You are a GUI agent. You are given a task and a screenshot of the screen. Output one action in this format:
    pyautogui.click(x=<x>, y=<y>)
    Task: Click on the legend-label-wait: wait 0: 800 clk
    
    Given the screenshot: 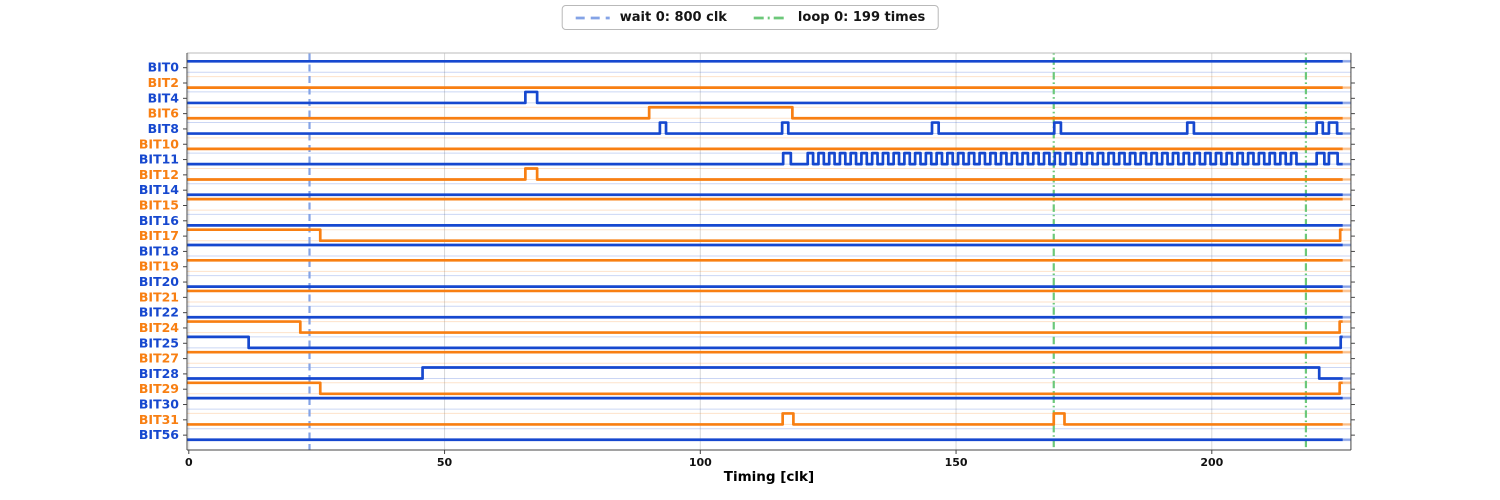 What is the action you would take?
    pyautogui.click(x=673, y=17)
    